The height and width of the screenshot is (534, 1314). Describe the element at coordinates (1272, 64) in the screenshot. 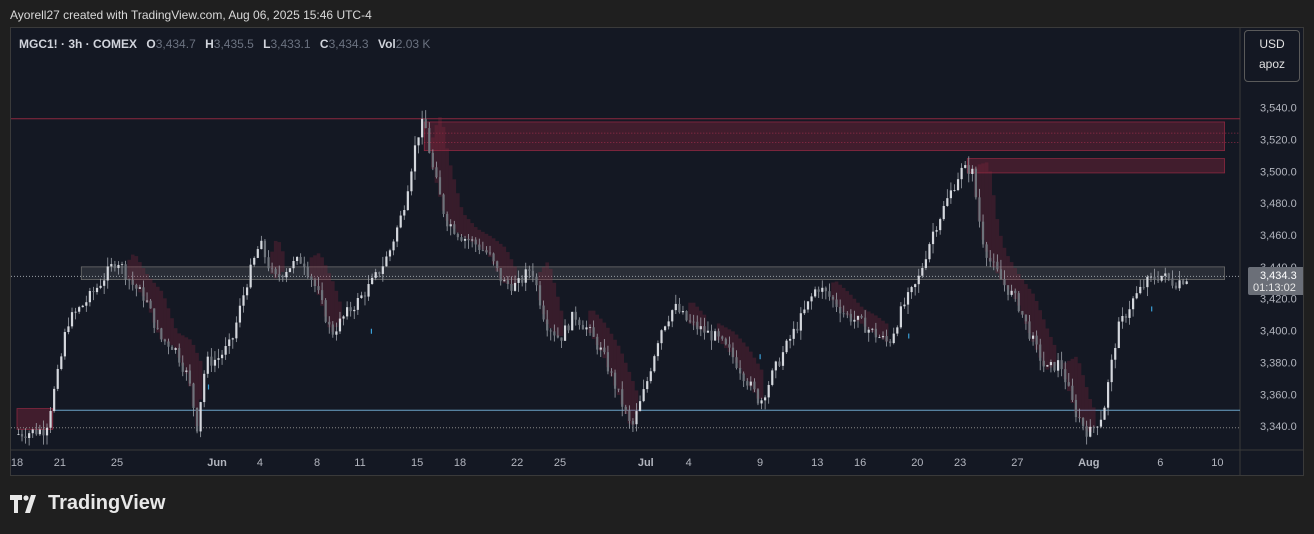

I see `scale-label: apoz` at that location.